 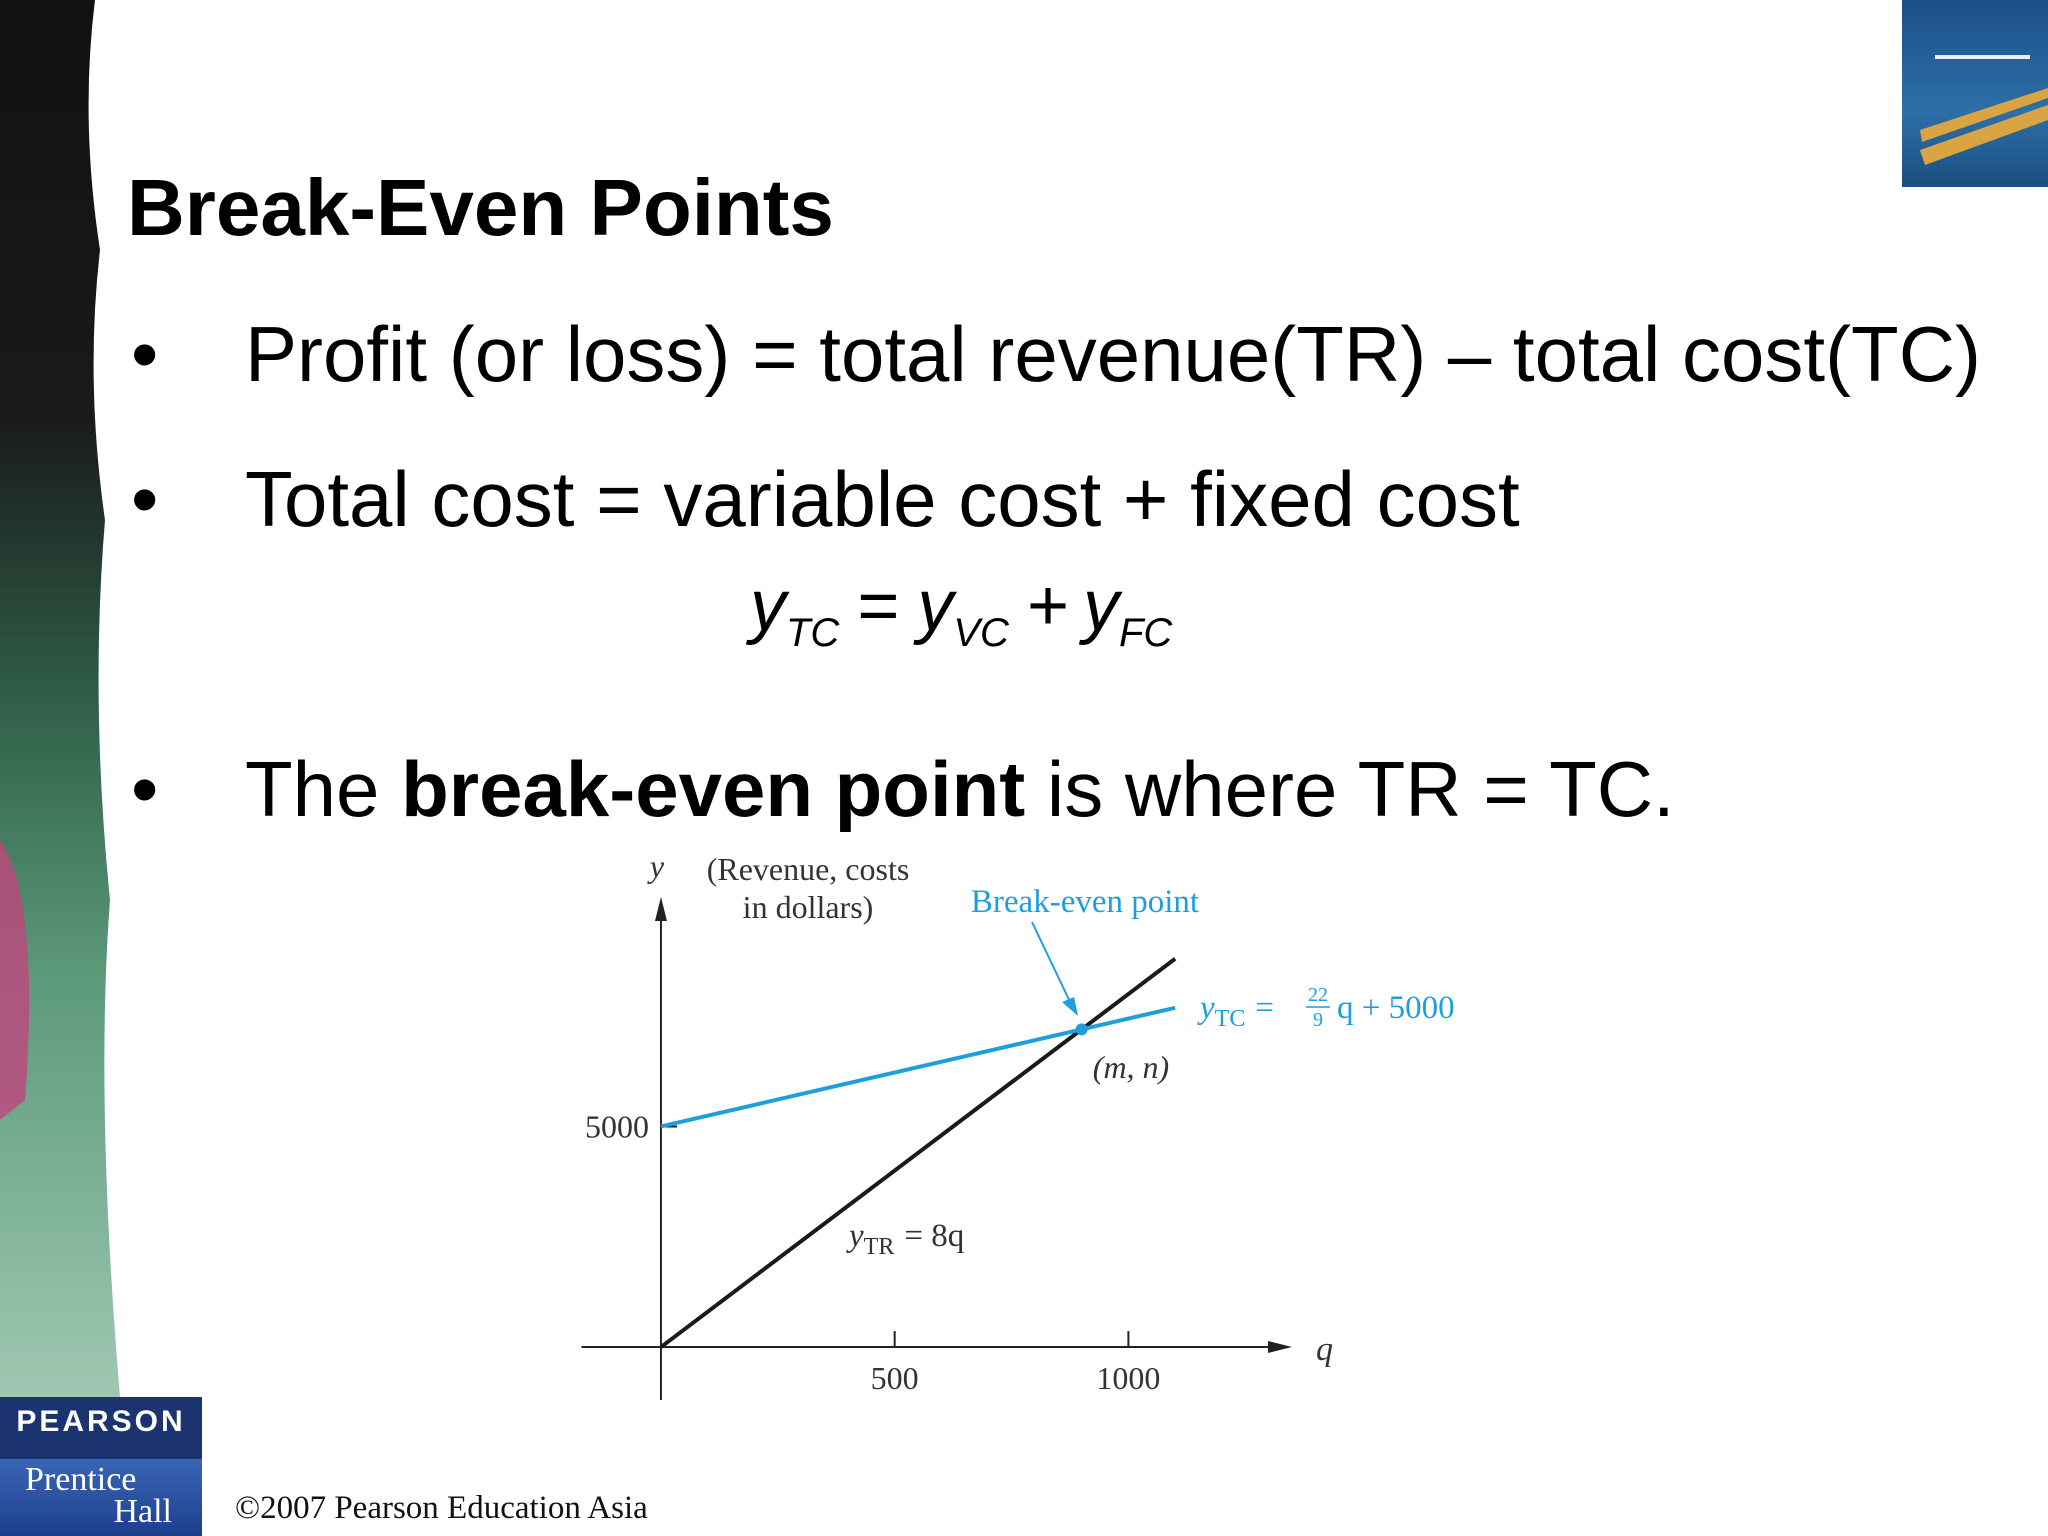 What do you see at coordinates (808, 907) in the screenshot?
I see `y-axis-note: in dollars)` at bounding box center [808, 907].